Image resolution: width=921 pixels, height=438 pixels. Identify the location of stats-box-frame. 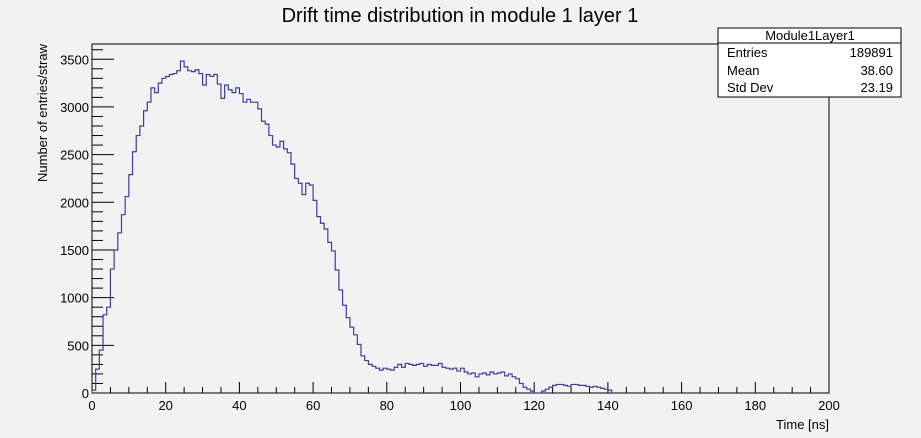
(809, 62).